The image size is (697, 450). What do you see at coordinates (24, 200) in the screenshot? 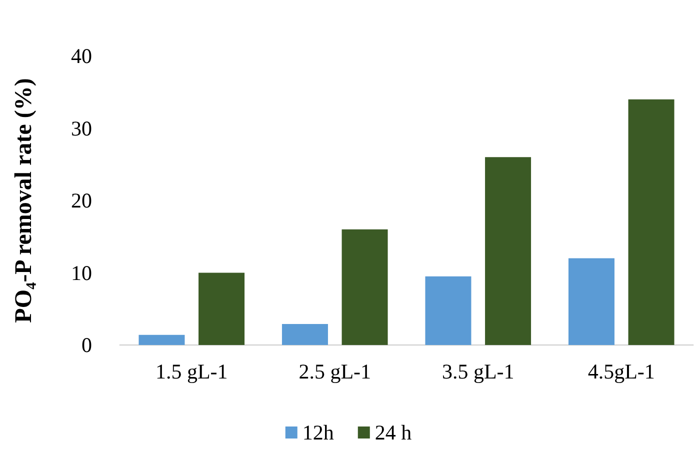
I see `y-axis-title: PO₄-P removal rate (%)` at bounding box center [24, 200].